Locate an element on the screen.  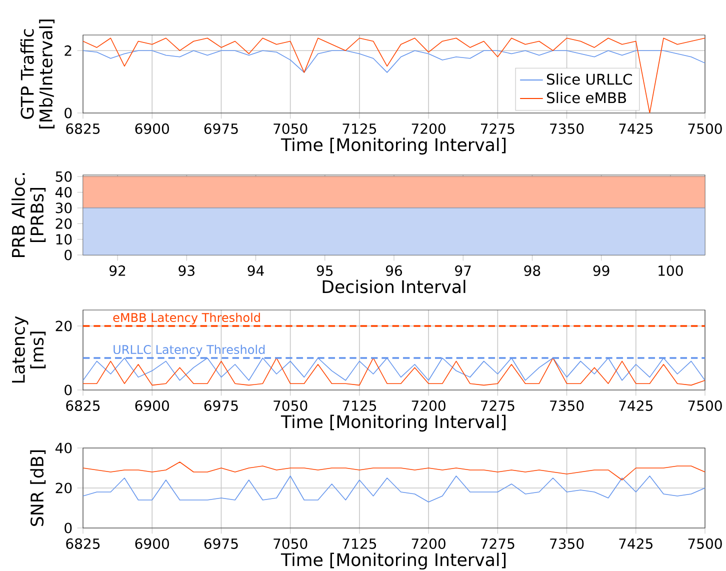
x-tick-label: 100 is located at coordinates (670, 270).